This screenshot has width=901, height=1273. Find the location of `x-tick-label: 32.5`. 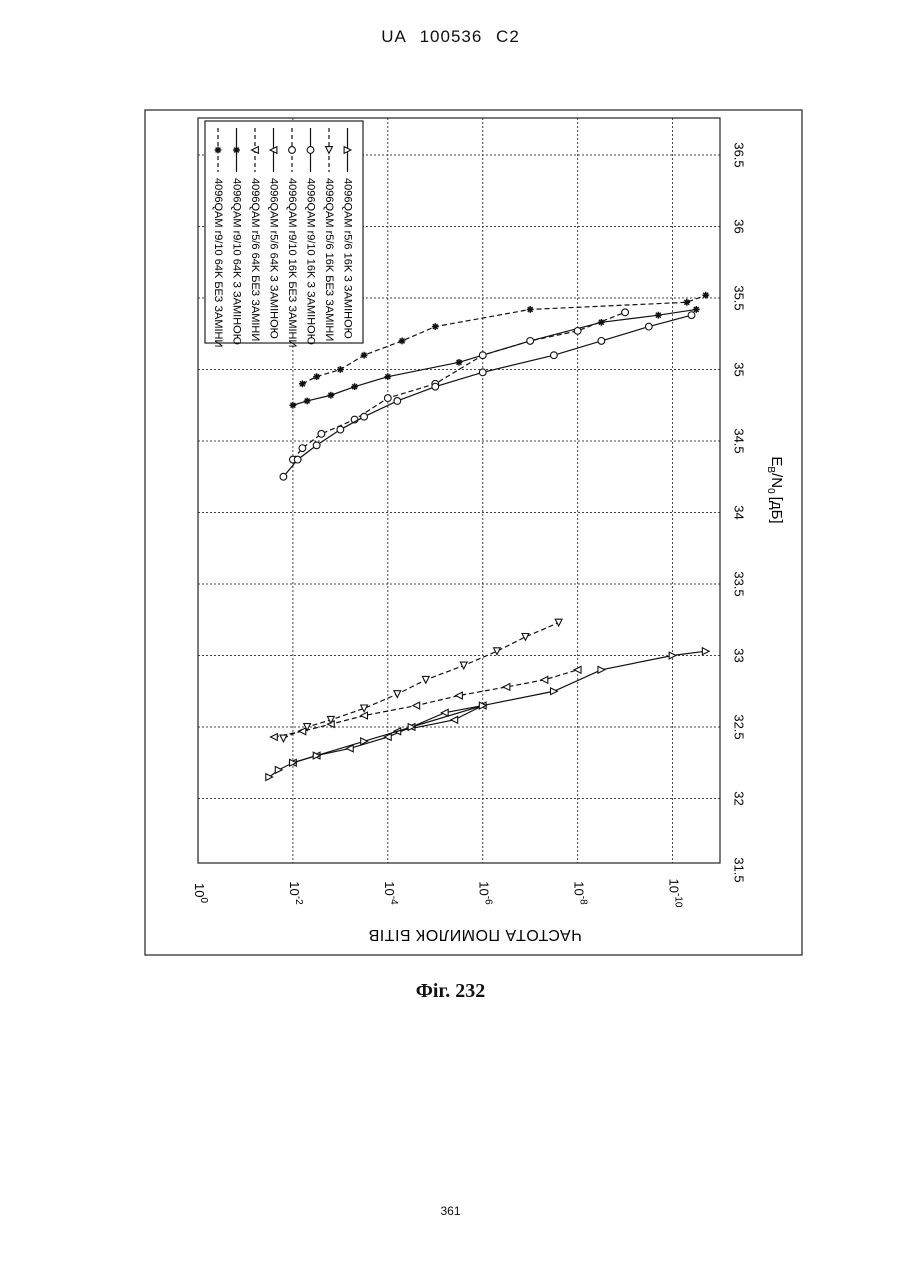

x-tick-label: 32.5 is located at coordinates (739, 726).